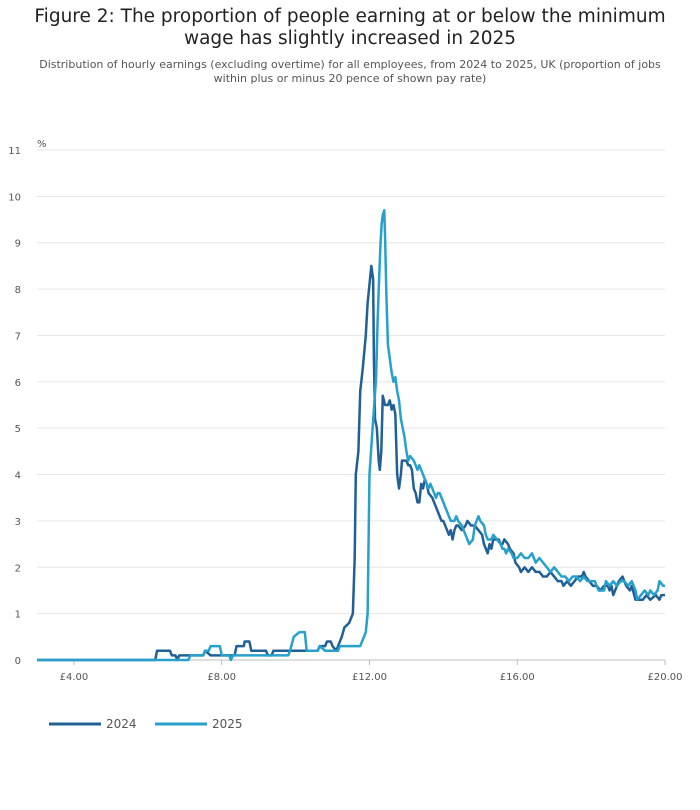 The height and width of the screenshot is (810, 700). I want to click on y-tick-label: 9, so click(18, 244).